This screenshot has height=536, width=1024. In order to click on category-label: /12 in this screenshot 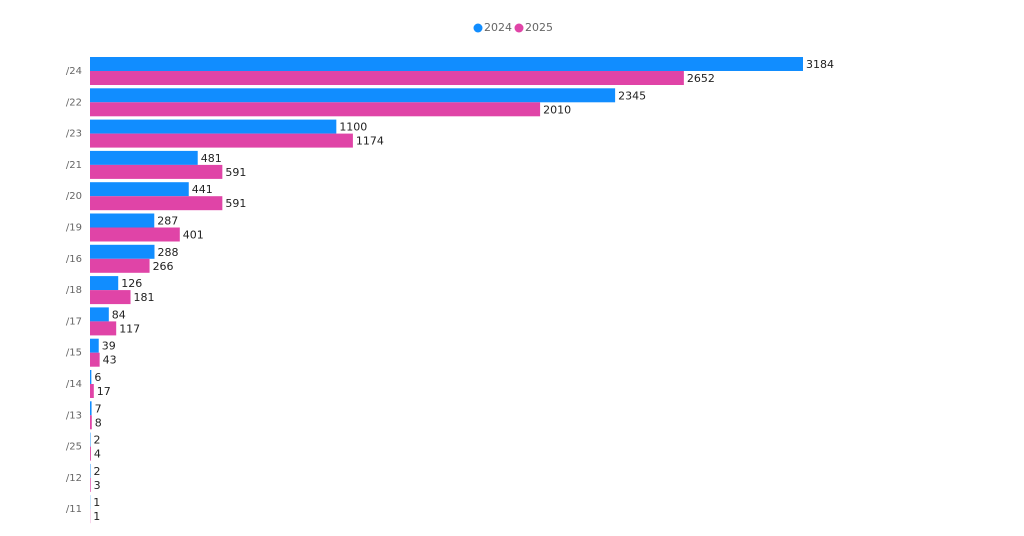, I will do `click(74, 478)`.